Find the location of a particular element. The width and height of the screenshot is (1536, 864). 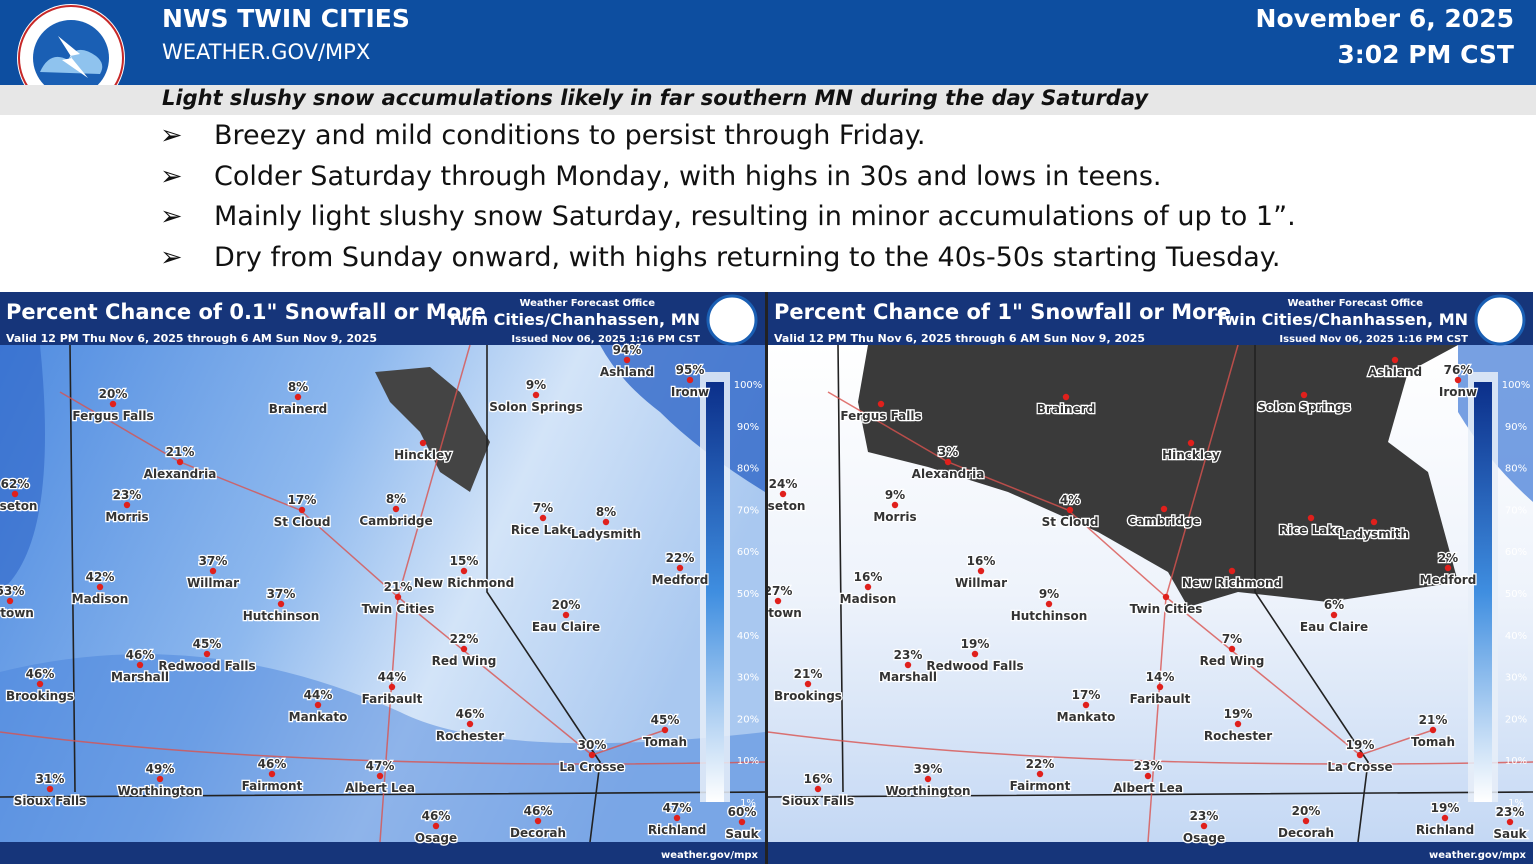

legend-label: 60% is located at coordinates (1516, 552).